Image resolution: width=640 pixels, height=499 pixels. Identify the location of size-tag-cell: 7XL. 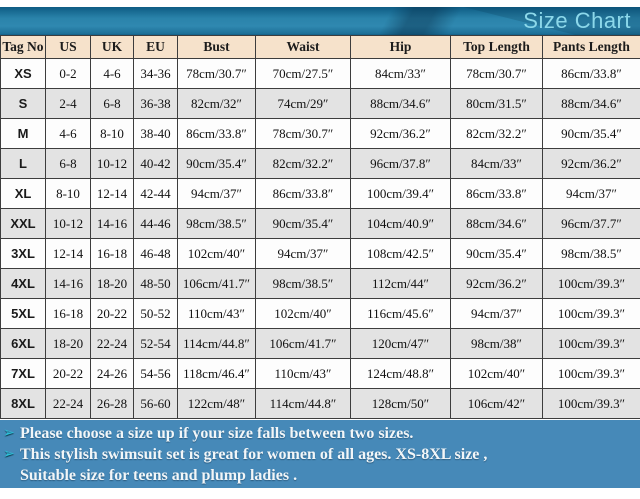
(23, 373).